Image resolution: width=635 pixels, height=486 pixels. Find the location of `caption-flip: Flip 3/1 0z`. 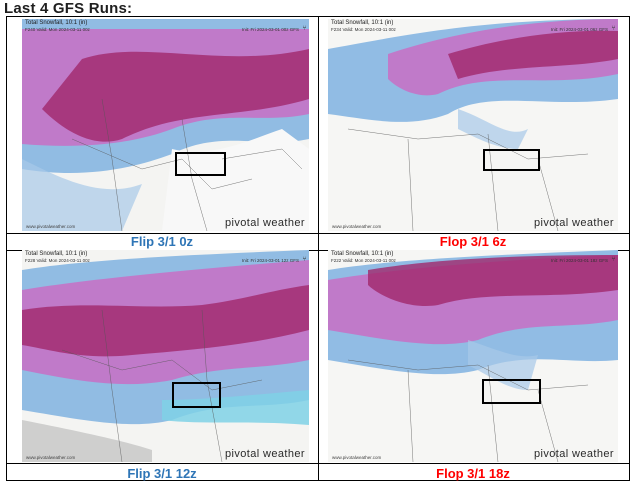

caption-flip: Flip 3/1 0z is located at coordinates (162, 241).